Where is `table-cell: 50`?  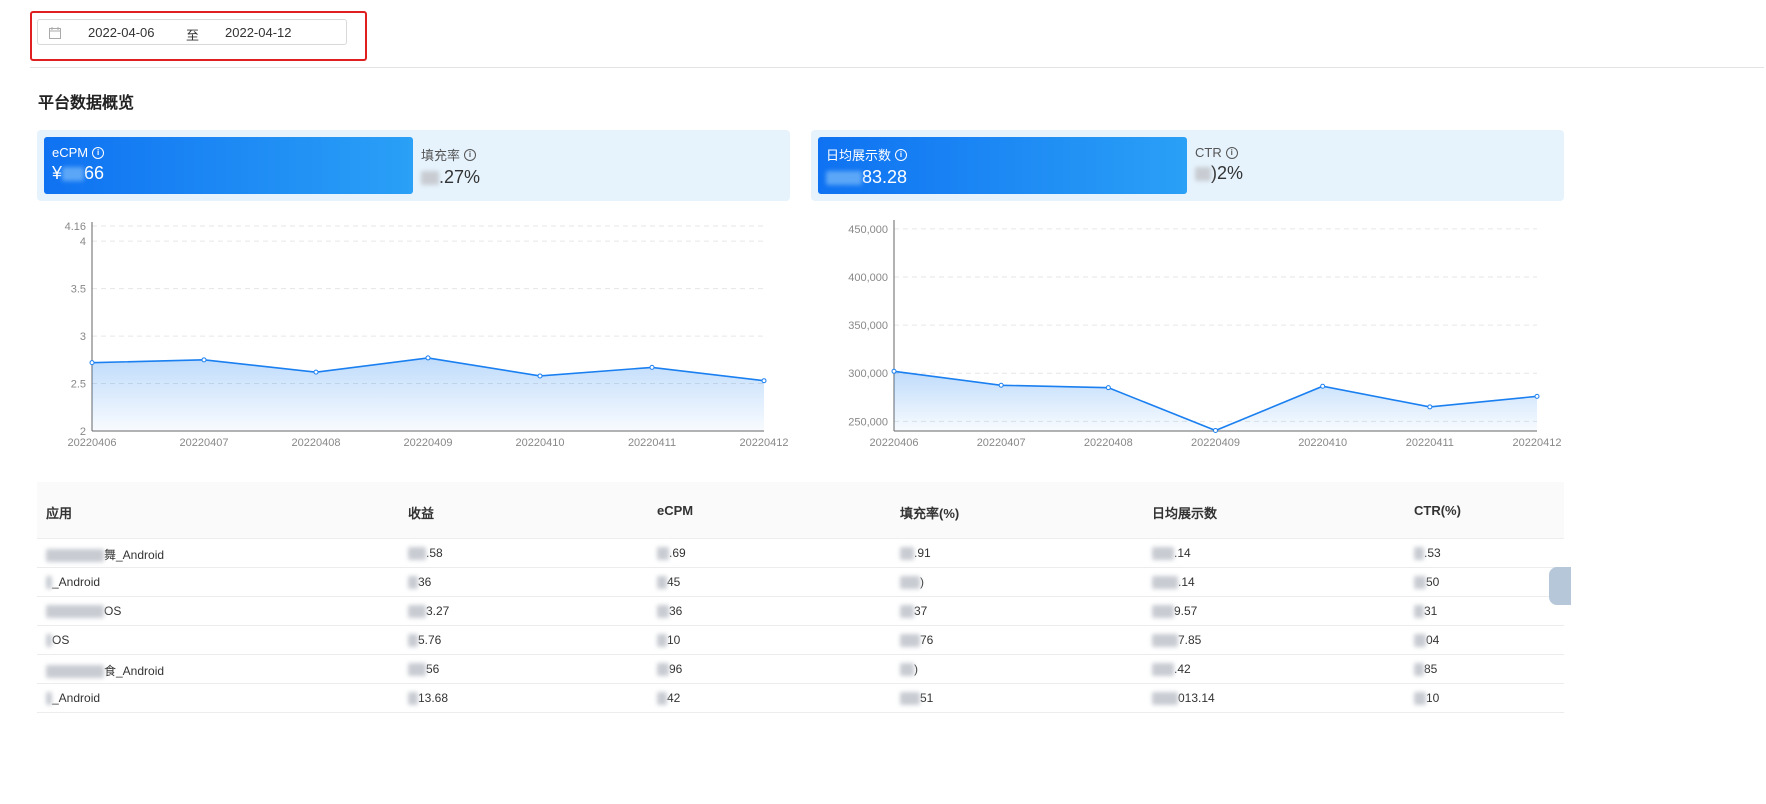 table-cell: 50 is located at coordinates (1426, 582).